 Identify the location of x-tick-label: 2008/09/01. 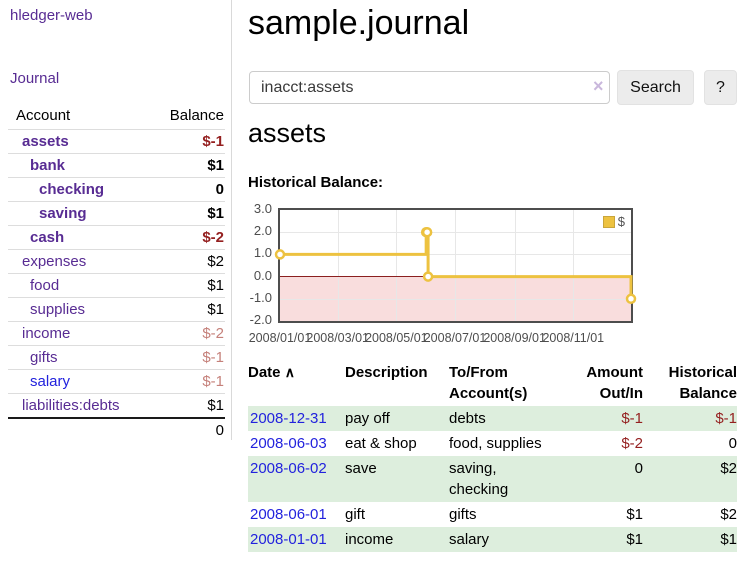
(514, 338).